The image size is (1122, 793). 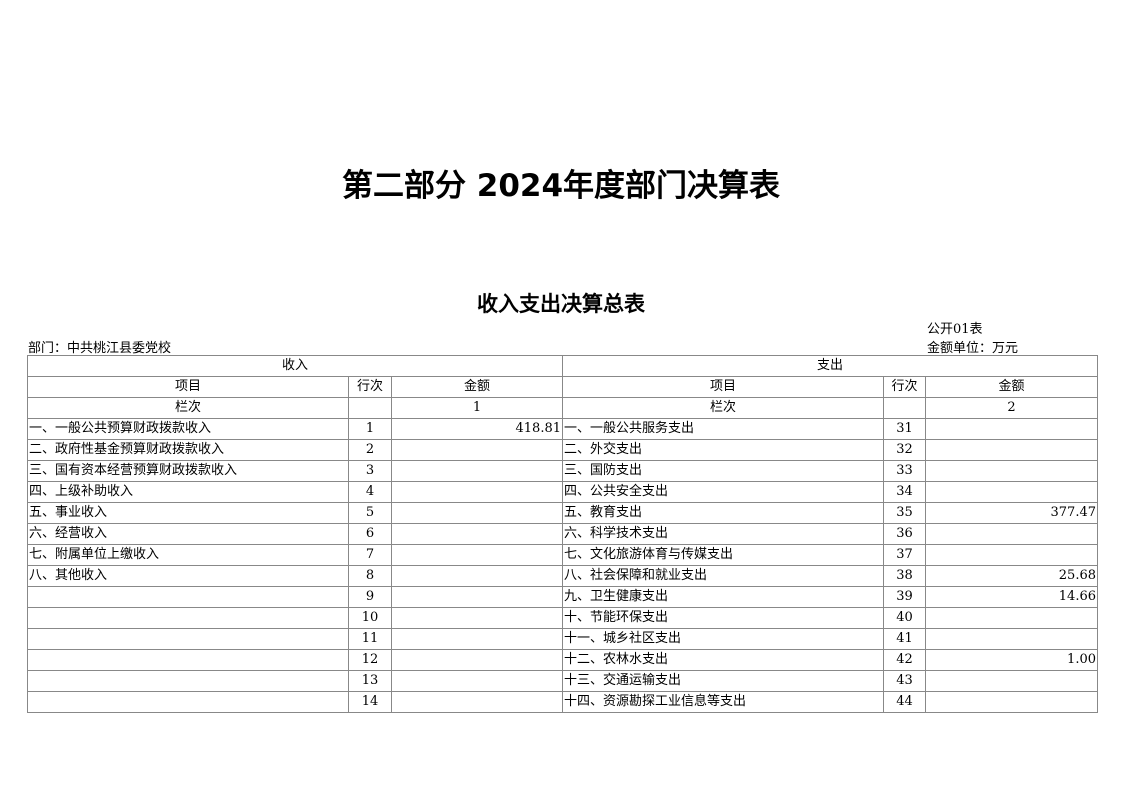 I want to click on department-label: 部门：中共桃江县委党校, so click(x=100, y=348).